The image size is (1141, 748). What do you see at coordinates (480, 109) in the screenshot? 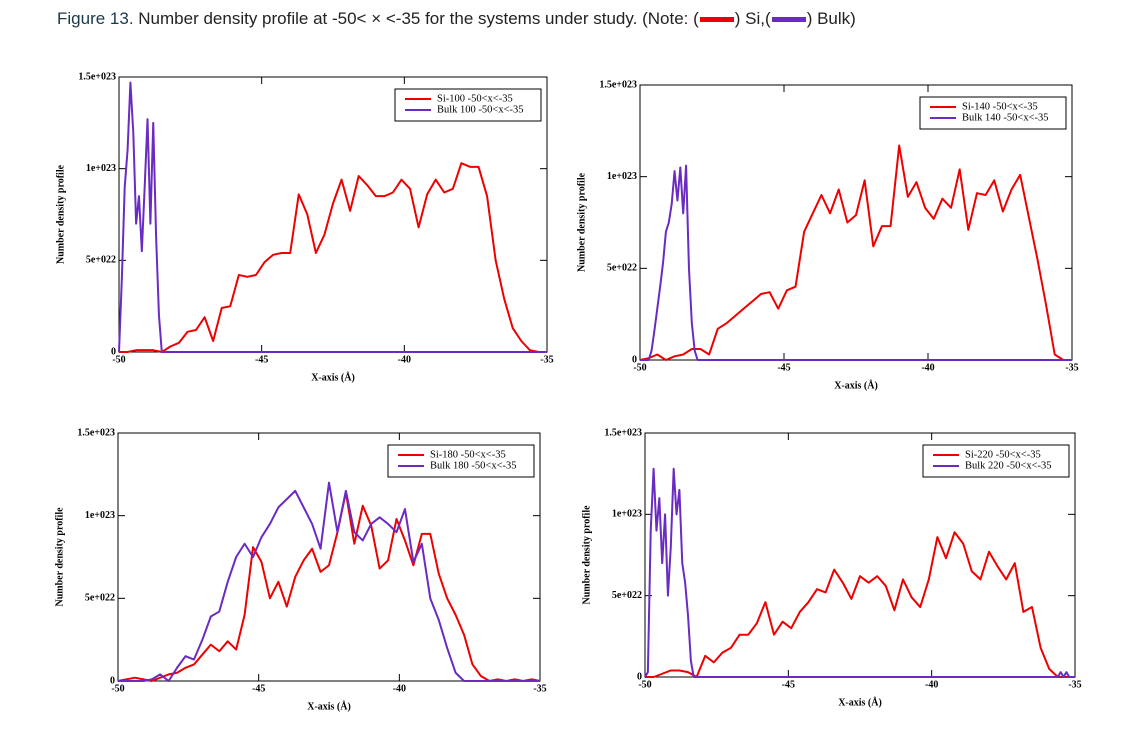
I see `legend-label: Bulk 100 -50<x<-35` at bounding box center [480, 109].